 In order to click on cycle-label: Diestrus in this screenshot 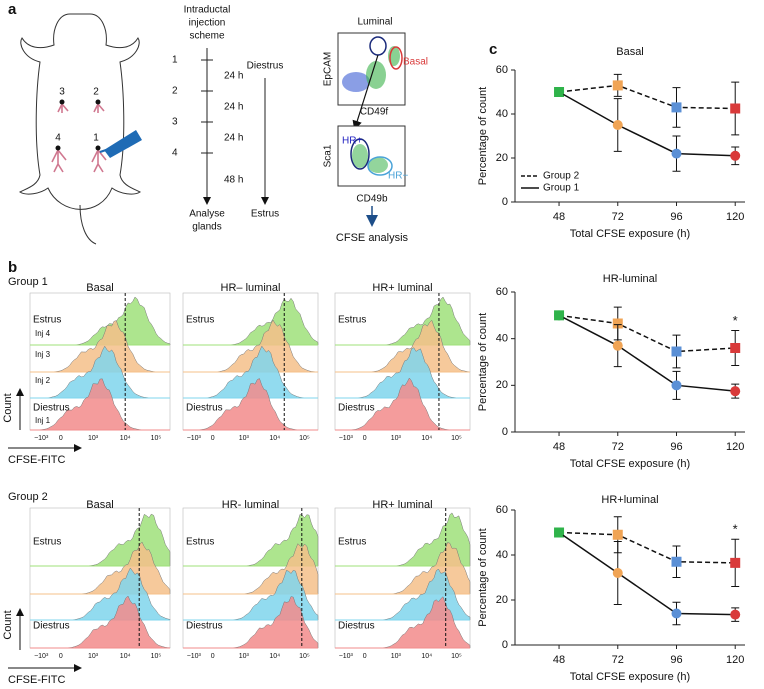, I will do `click(265, 66)`.